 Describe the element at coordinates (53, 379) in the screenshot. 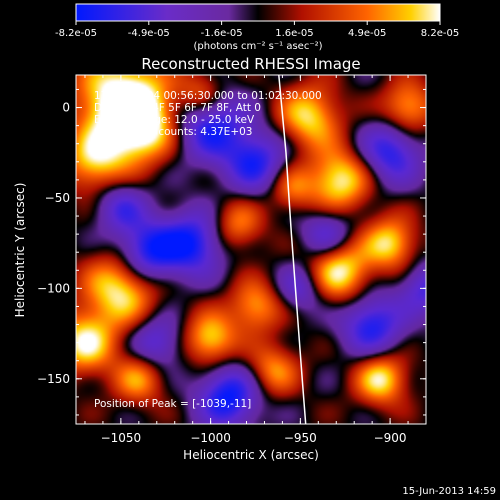

I see `y-tick-label: −150` at that location.